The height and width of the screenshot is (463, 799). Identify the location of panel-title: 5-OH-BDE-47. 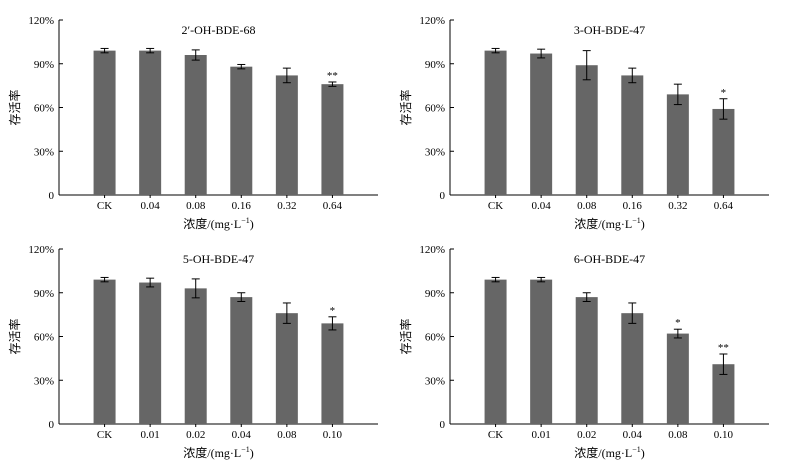
(218, 259).